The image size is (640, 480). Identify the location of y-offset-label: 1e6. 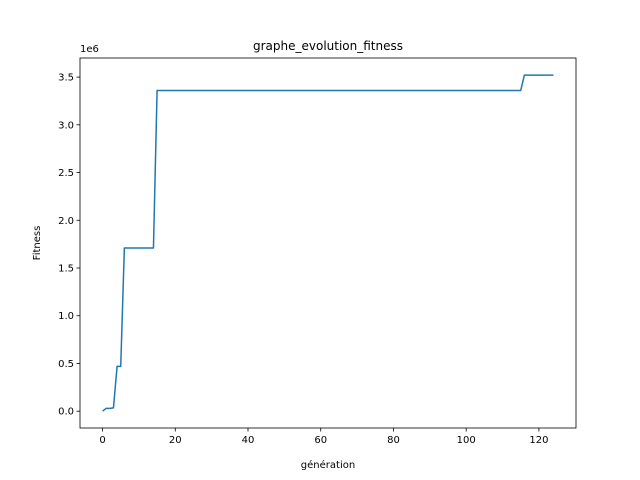
(89, 49).